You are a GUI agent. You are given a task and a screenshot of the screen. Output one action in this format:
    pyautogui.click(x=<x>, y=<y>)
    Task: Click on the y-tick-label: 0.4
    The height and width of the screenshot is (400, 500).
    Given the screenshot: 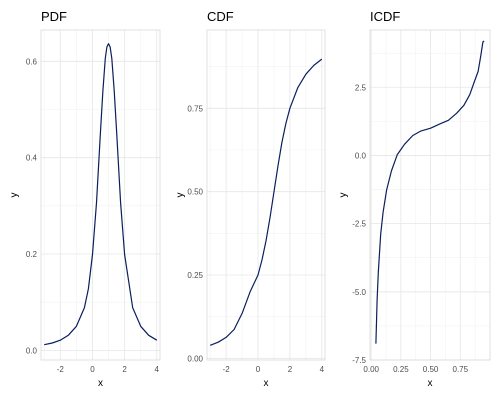 What is the action you would take?
    pyautogui.click(x=32, y=158)
    